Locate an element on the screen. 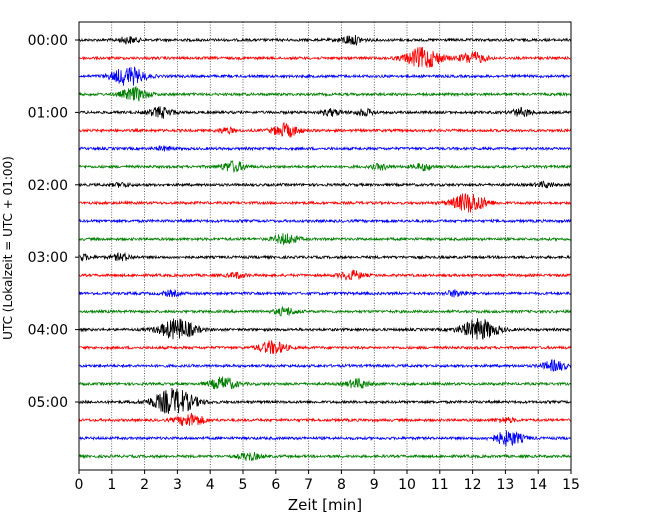  y-tick-label: 05:00 is located at coordinates (48, 403).